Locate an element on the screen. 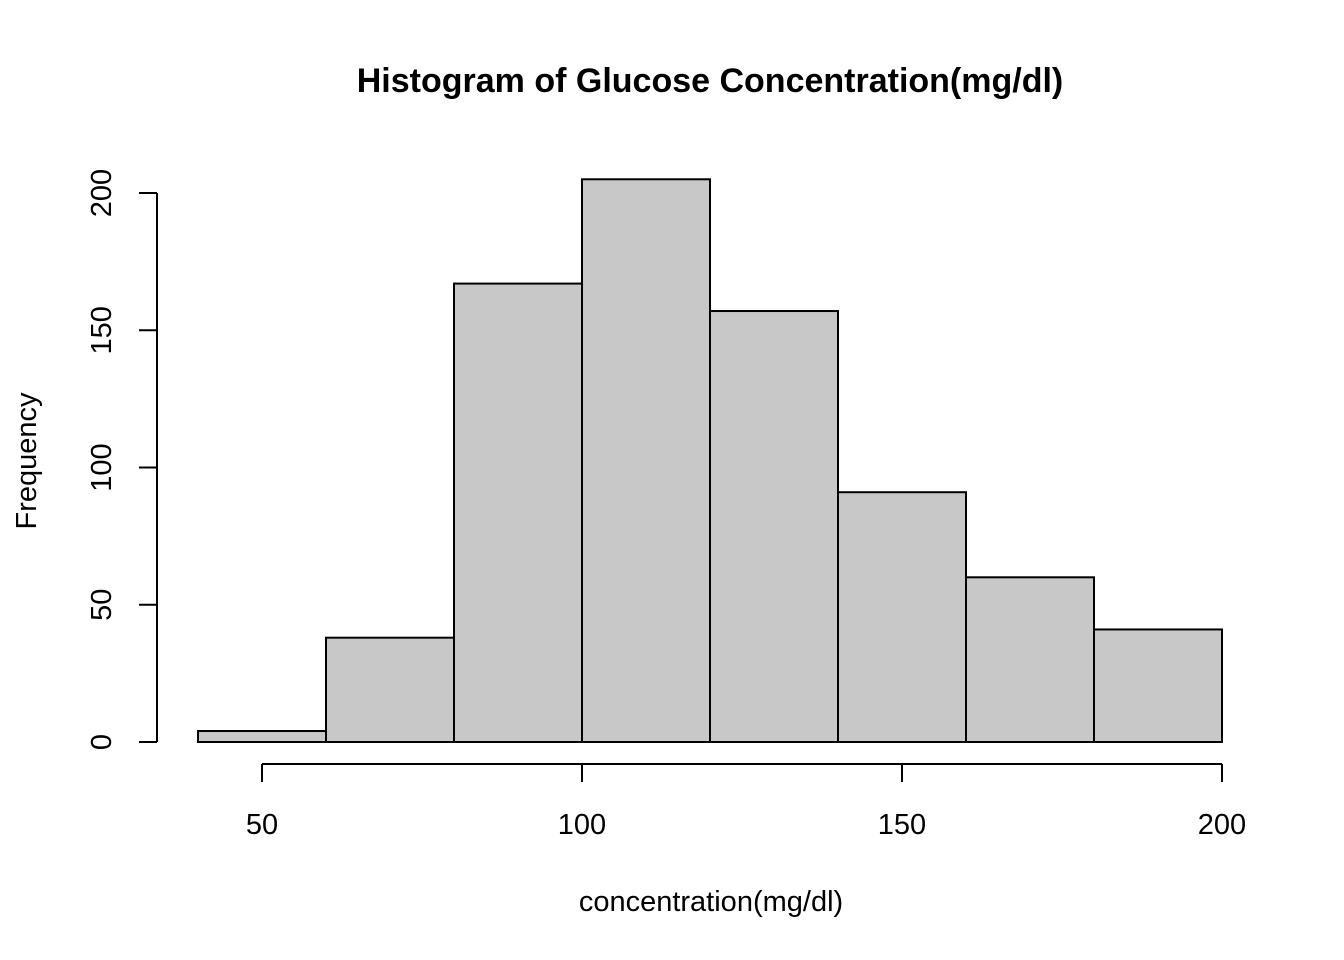 The height and width of the screenshot is (960, 1344). x-tick-label: 200 is located at coordinates (1222, 825).